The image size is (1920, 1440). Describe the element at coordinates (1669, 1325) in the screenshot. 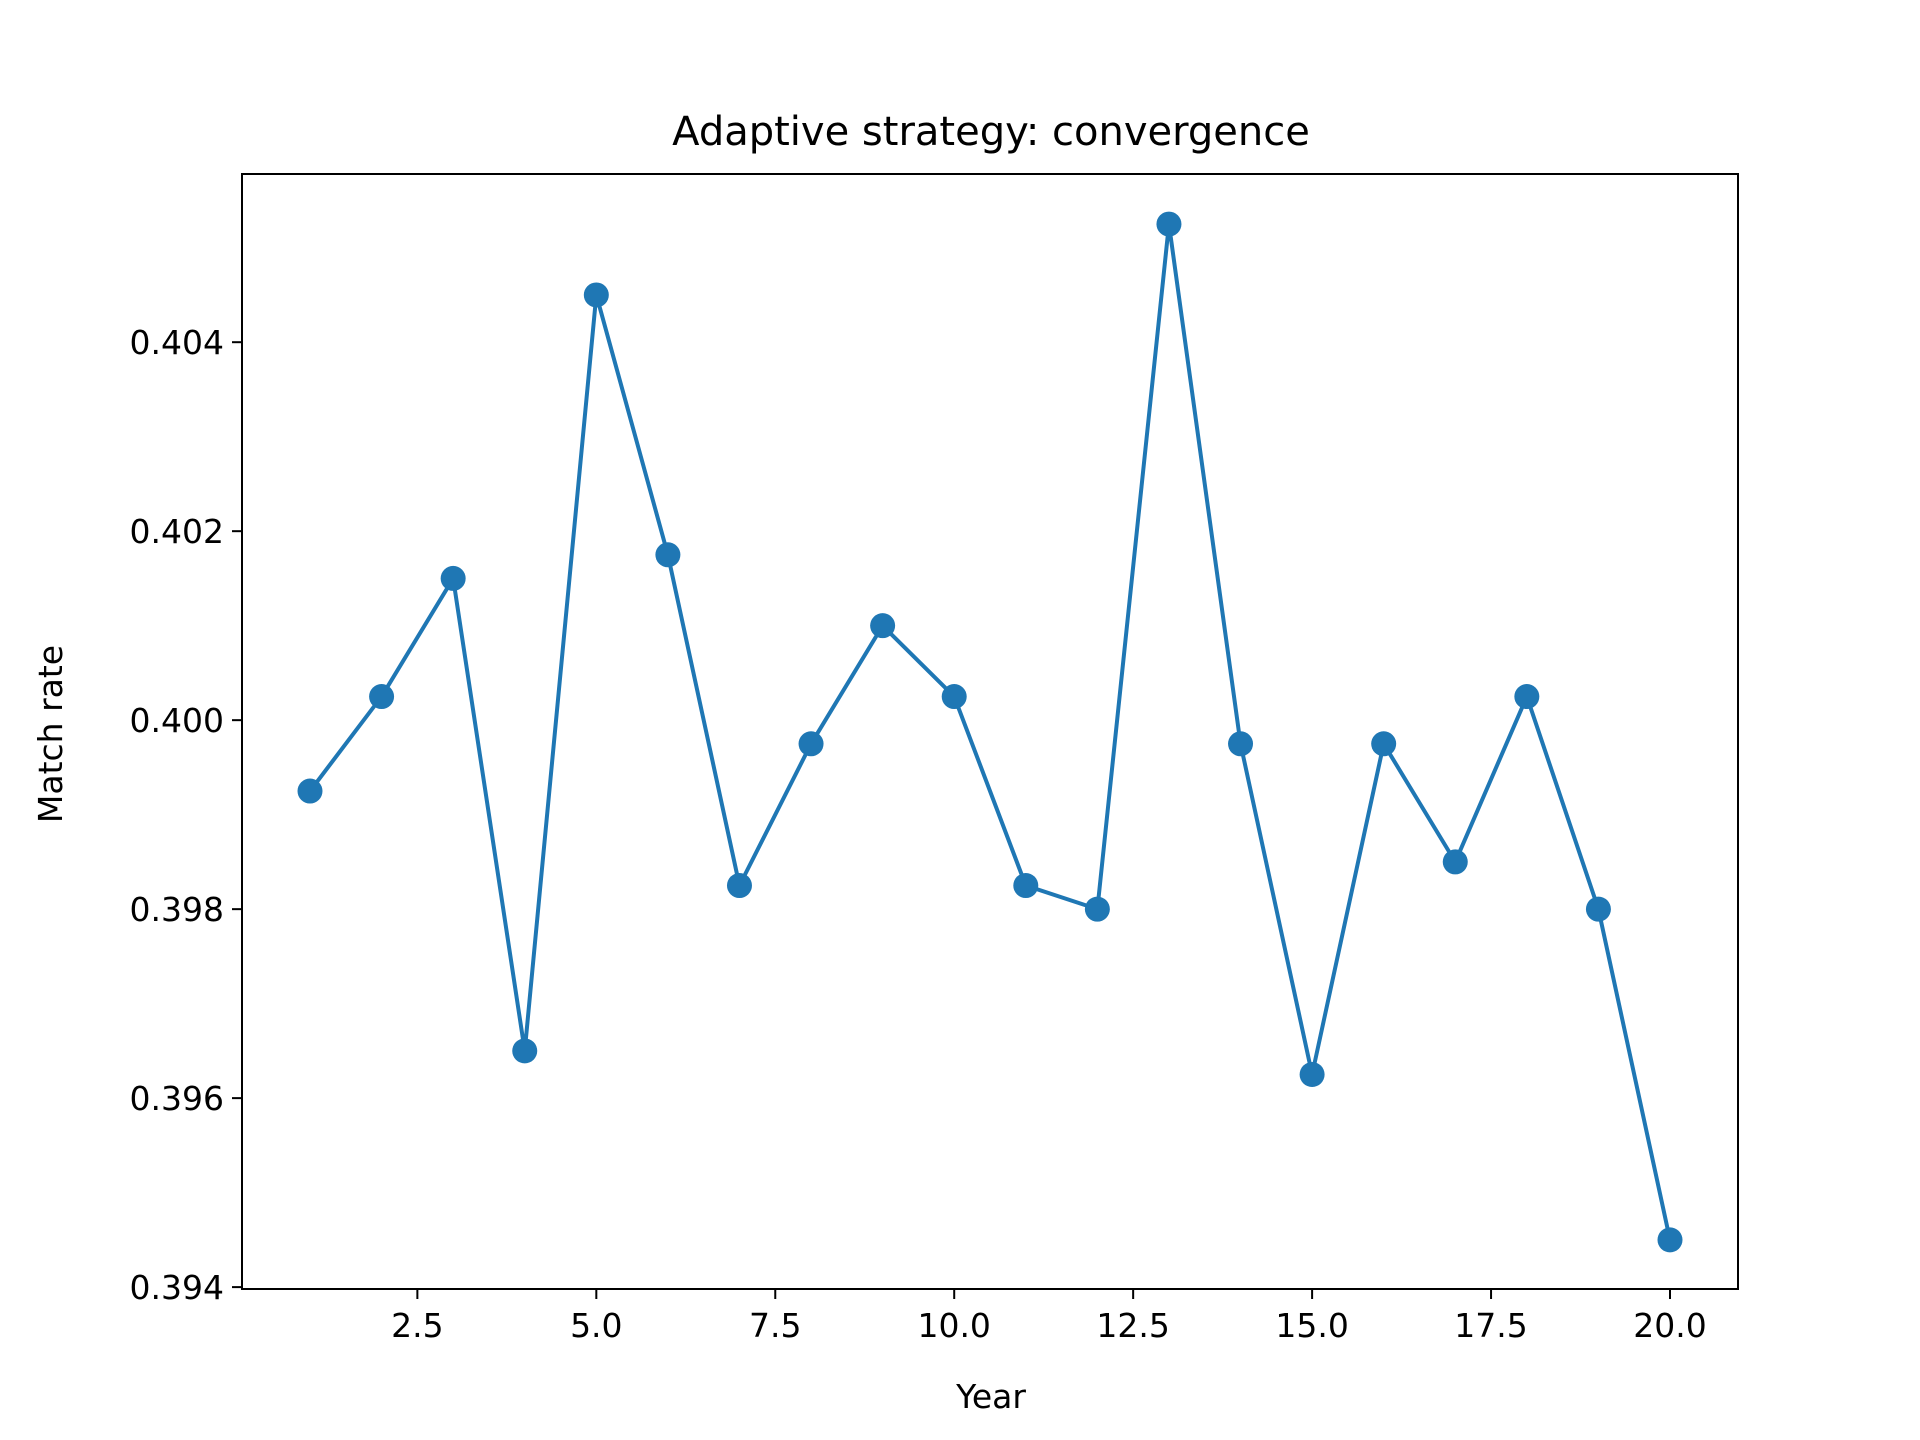

I see `x-tick-label: 20.0` at that location.